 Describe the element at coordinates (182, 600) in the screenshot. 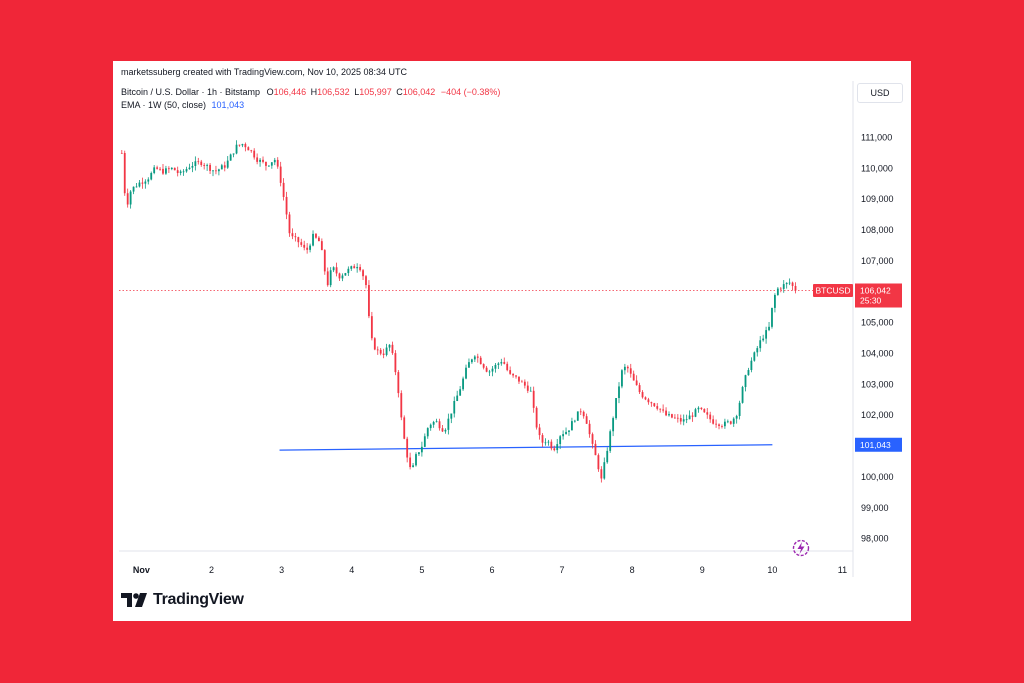

I see `tradingview-logo: TradingView` at that location.